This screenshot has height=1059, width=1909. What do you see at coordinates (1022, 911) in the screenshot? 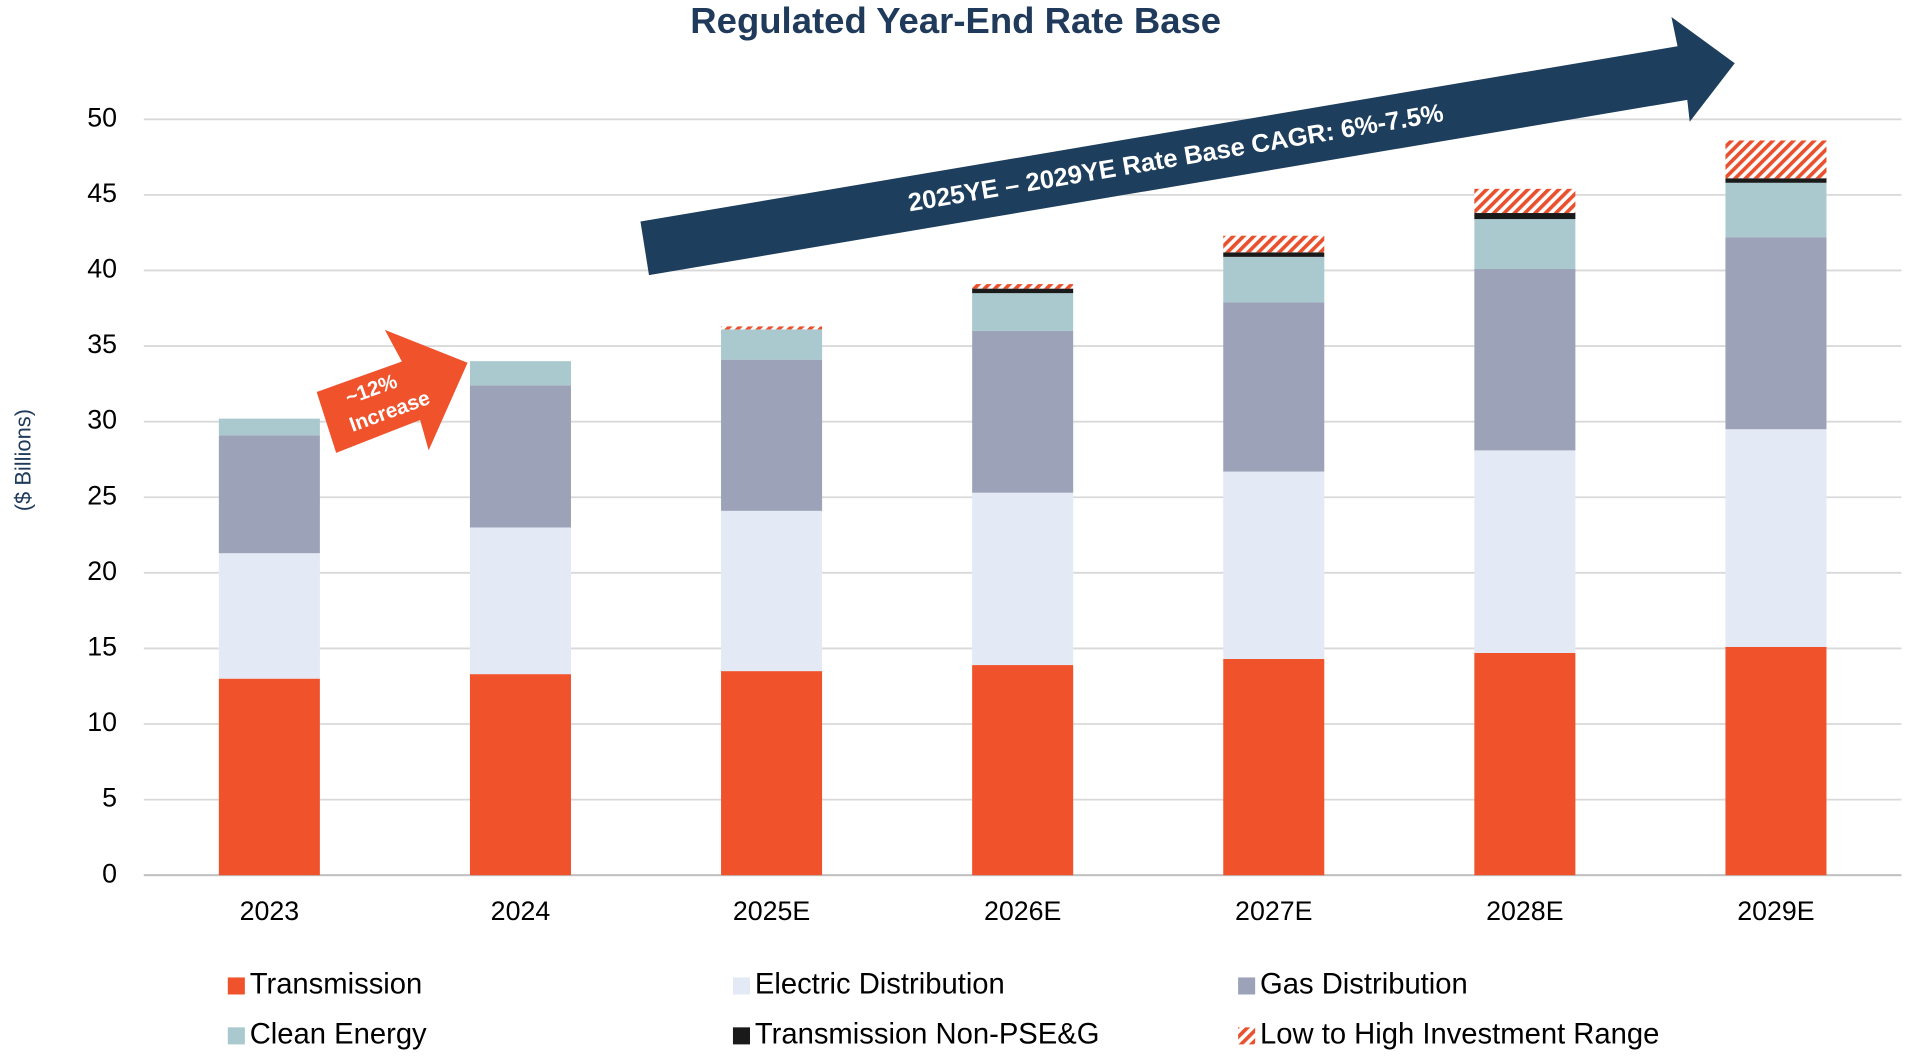
I see `x-tick-label: 2026E` at bounding box center [1022, 911].